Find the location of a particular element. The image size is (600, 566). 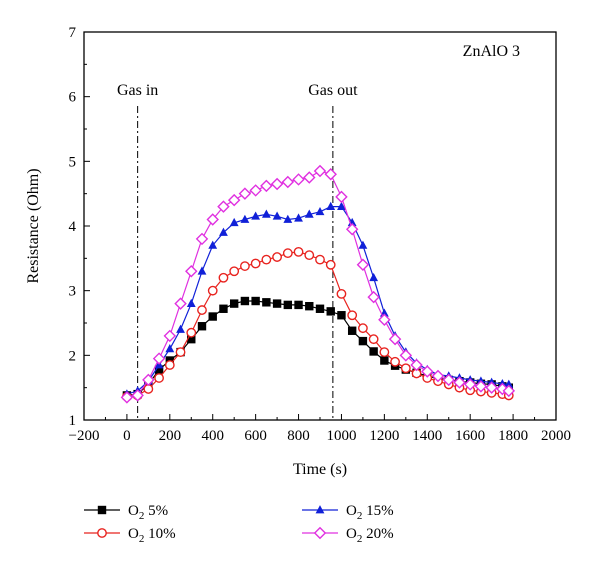

legend-label-tail: 15% is located at coordinates (377, 511).